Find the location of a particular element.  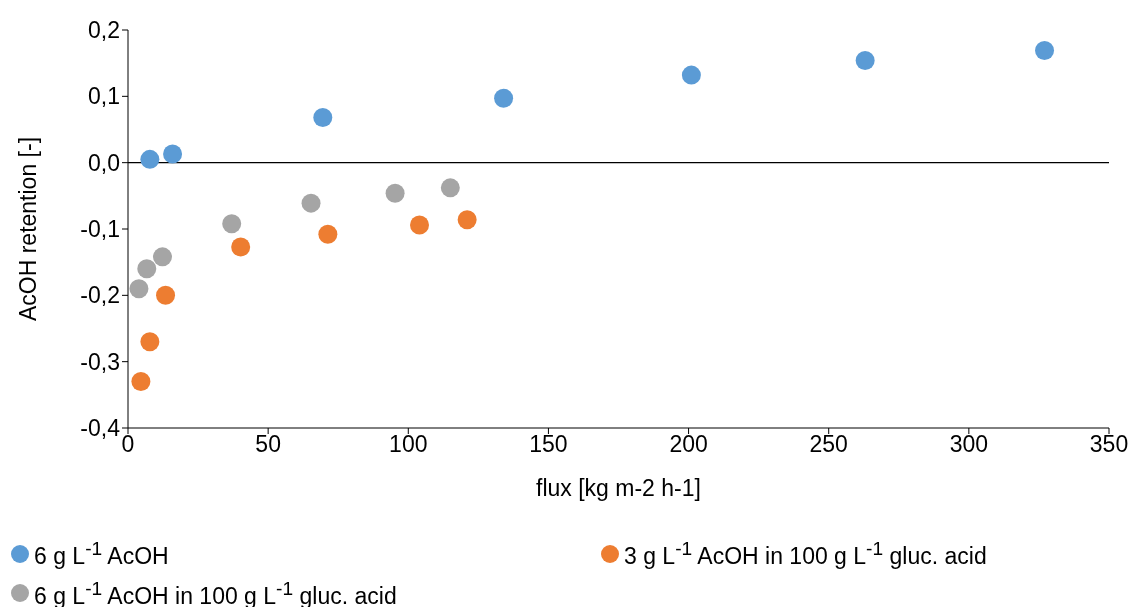

legend-label: 6 g L$^{-1}$ AcOH is located at coordinates (101, 554).